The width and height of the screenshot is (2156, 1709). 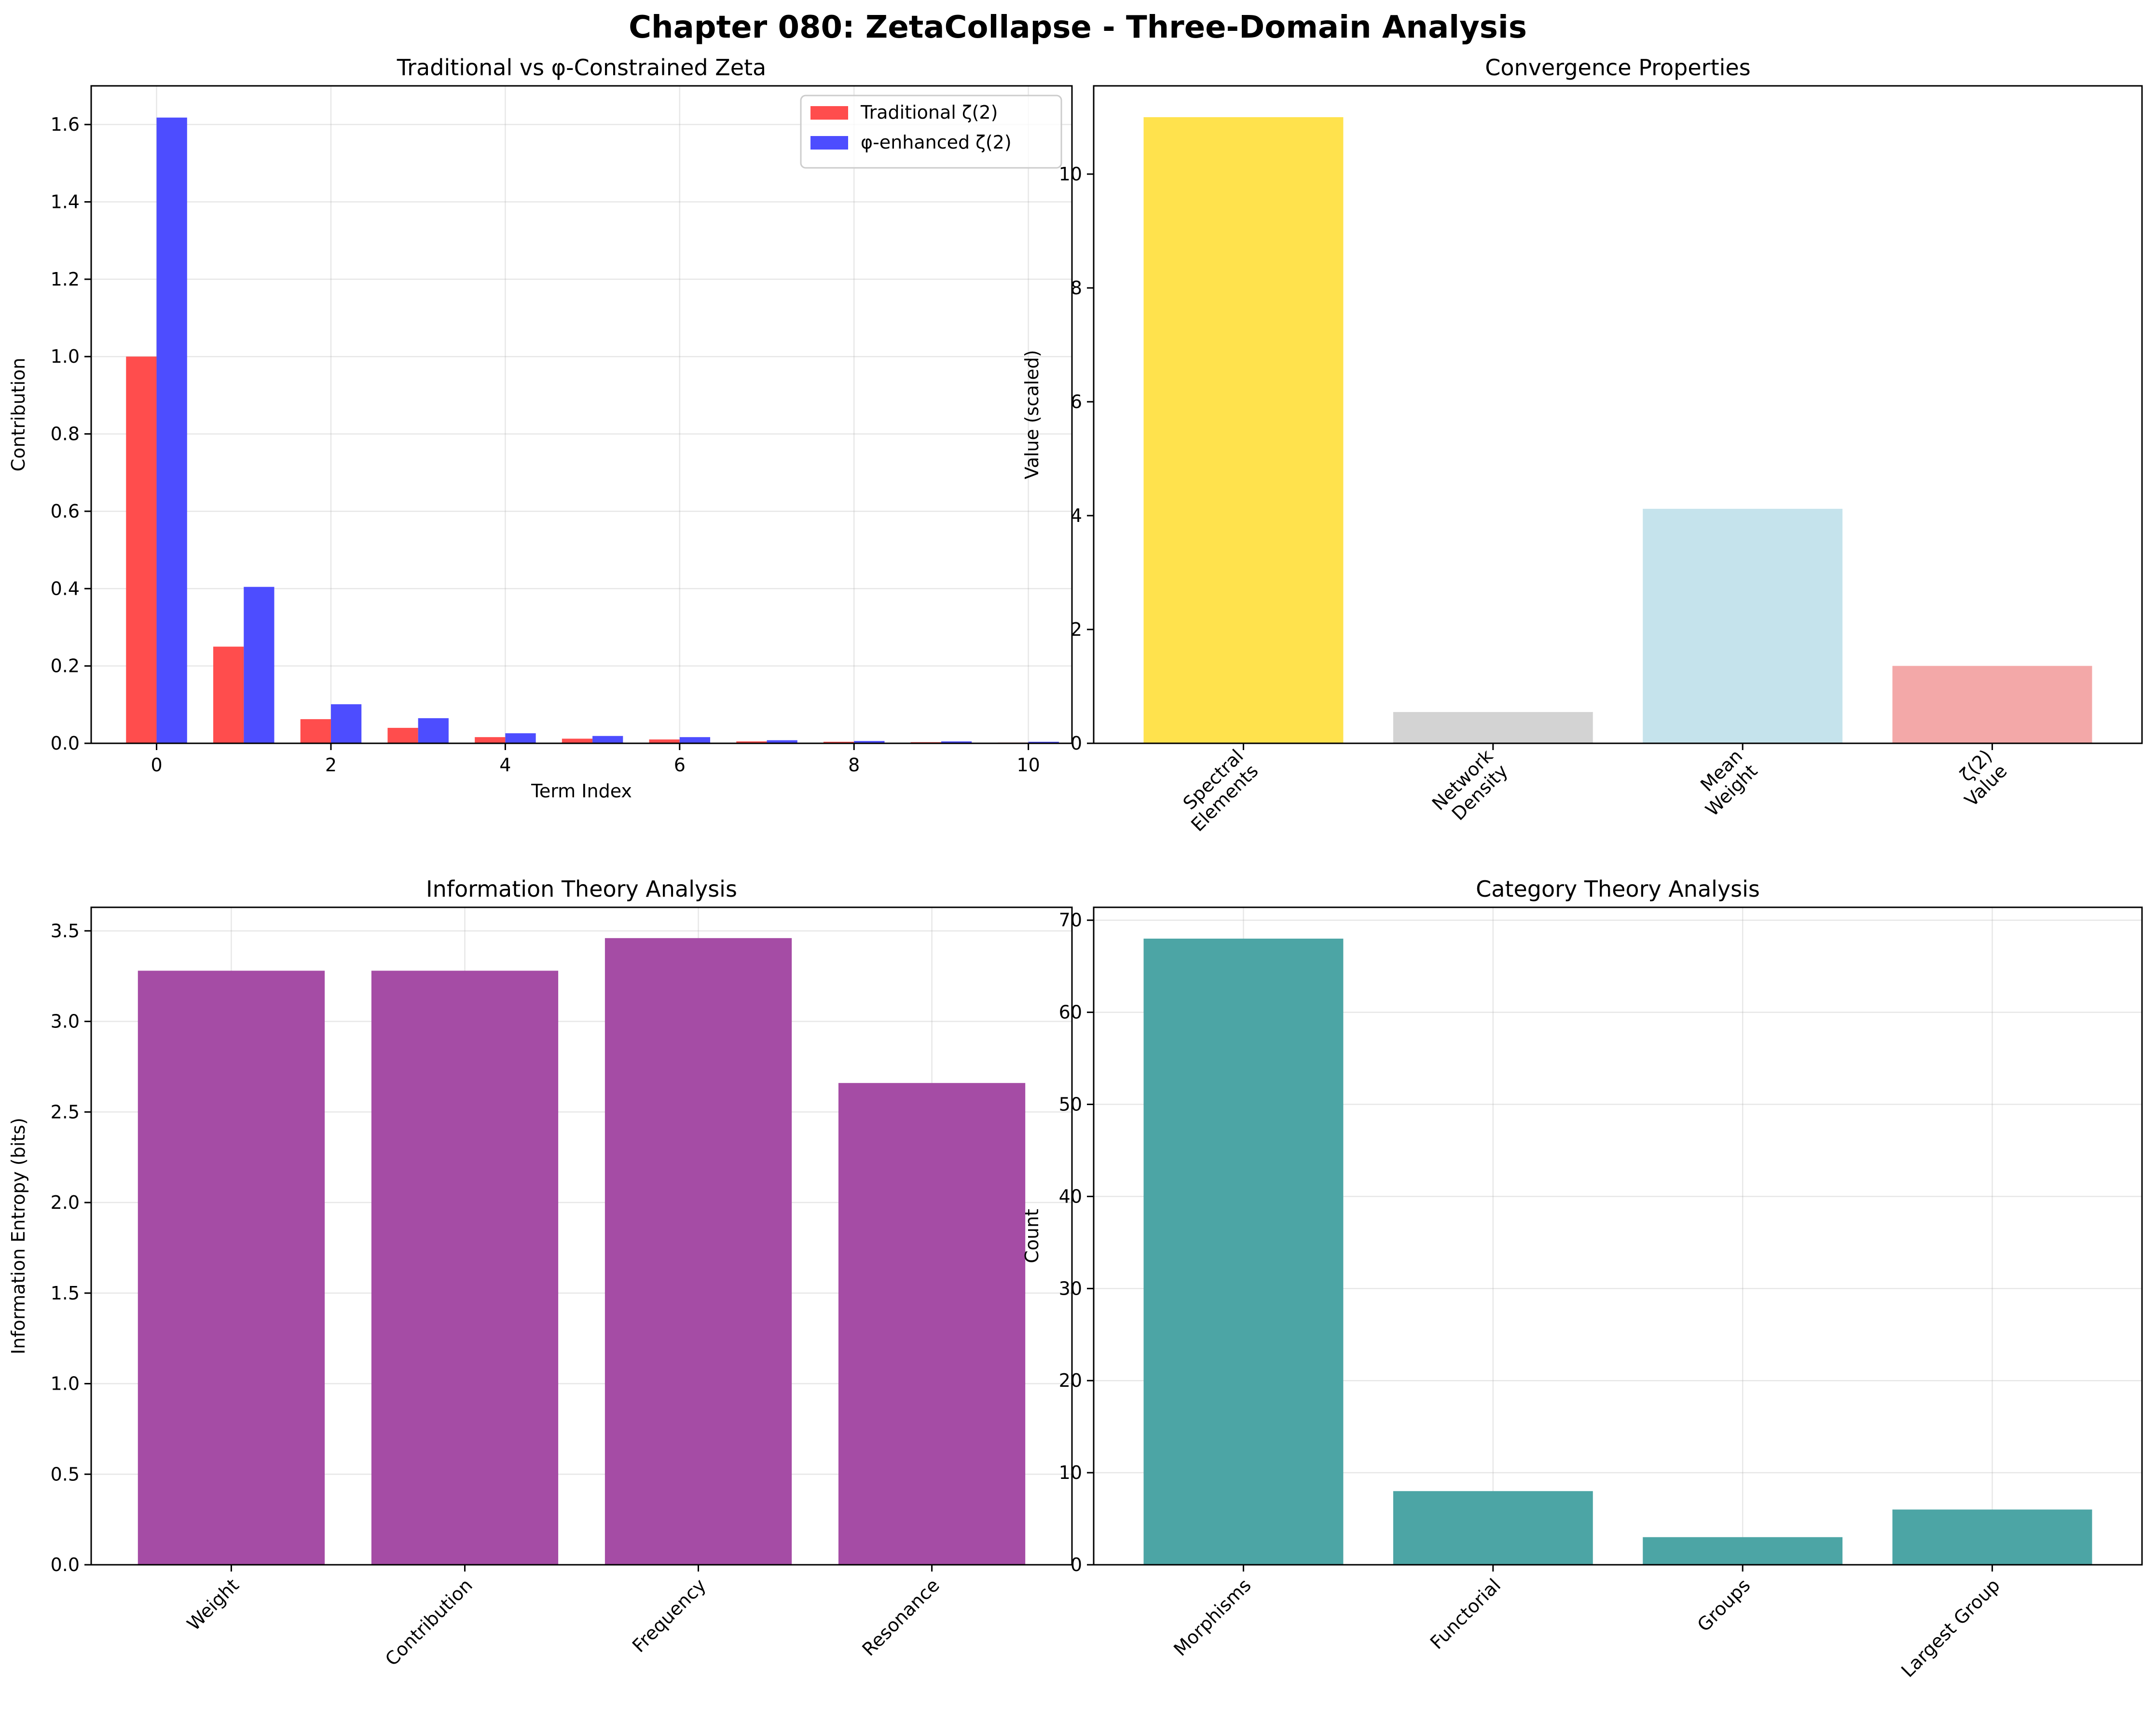 What do you see at coordinates (1070, 920) in the screenshot?
I see `y-tick-label: 70` at bounding box center [1070, 920].